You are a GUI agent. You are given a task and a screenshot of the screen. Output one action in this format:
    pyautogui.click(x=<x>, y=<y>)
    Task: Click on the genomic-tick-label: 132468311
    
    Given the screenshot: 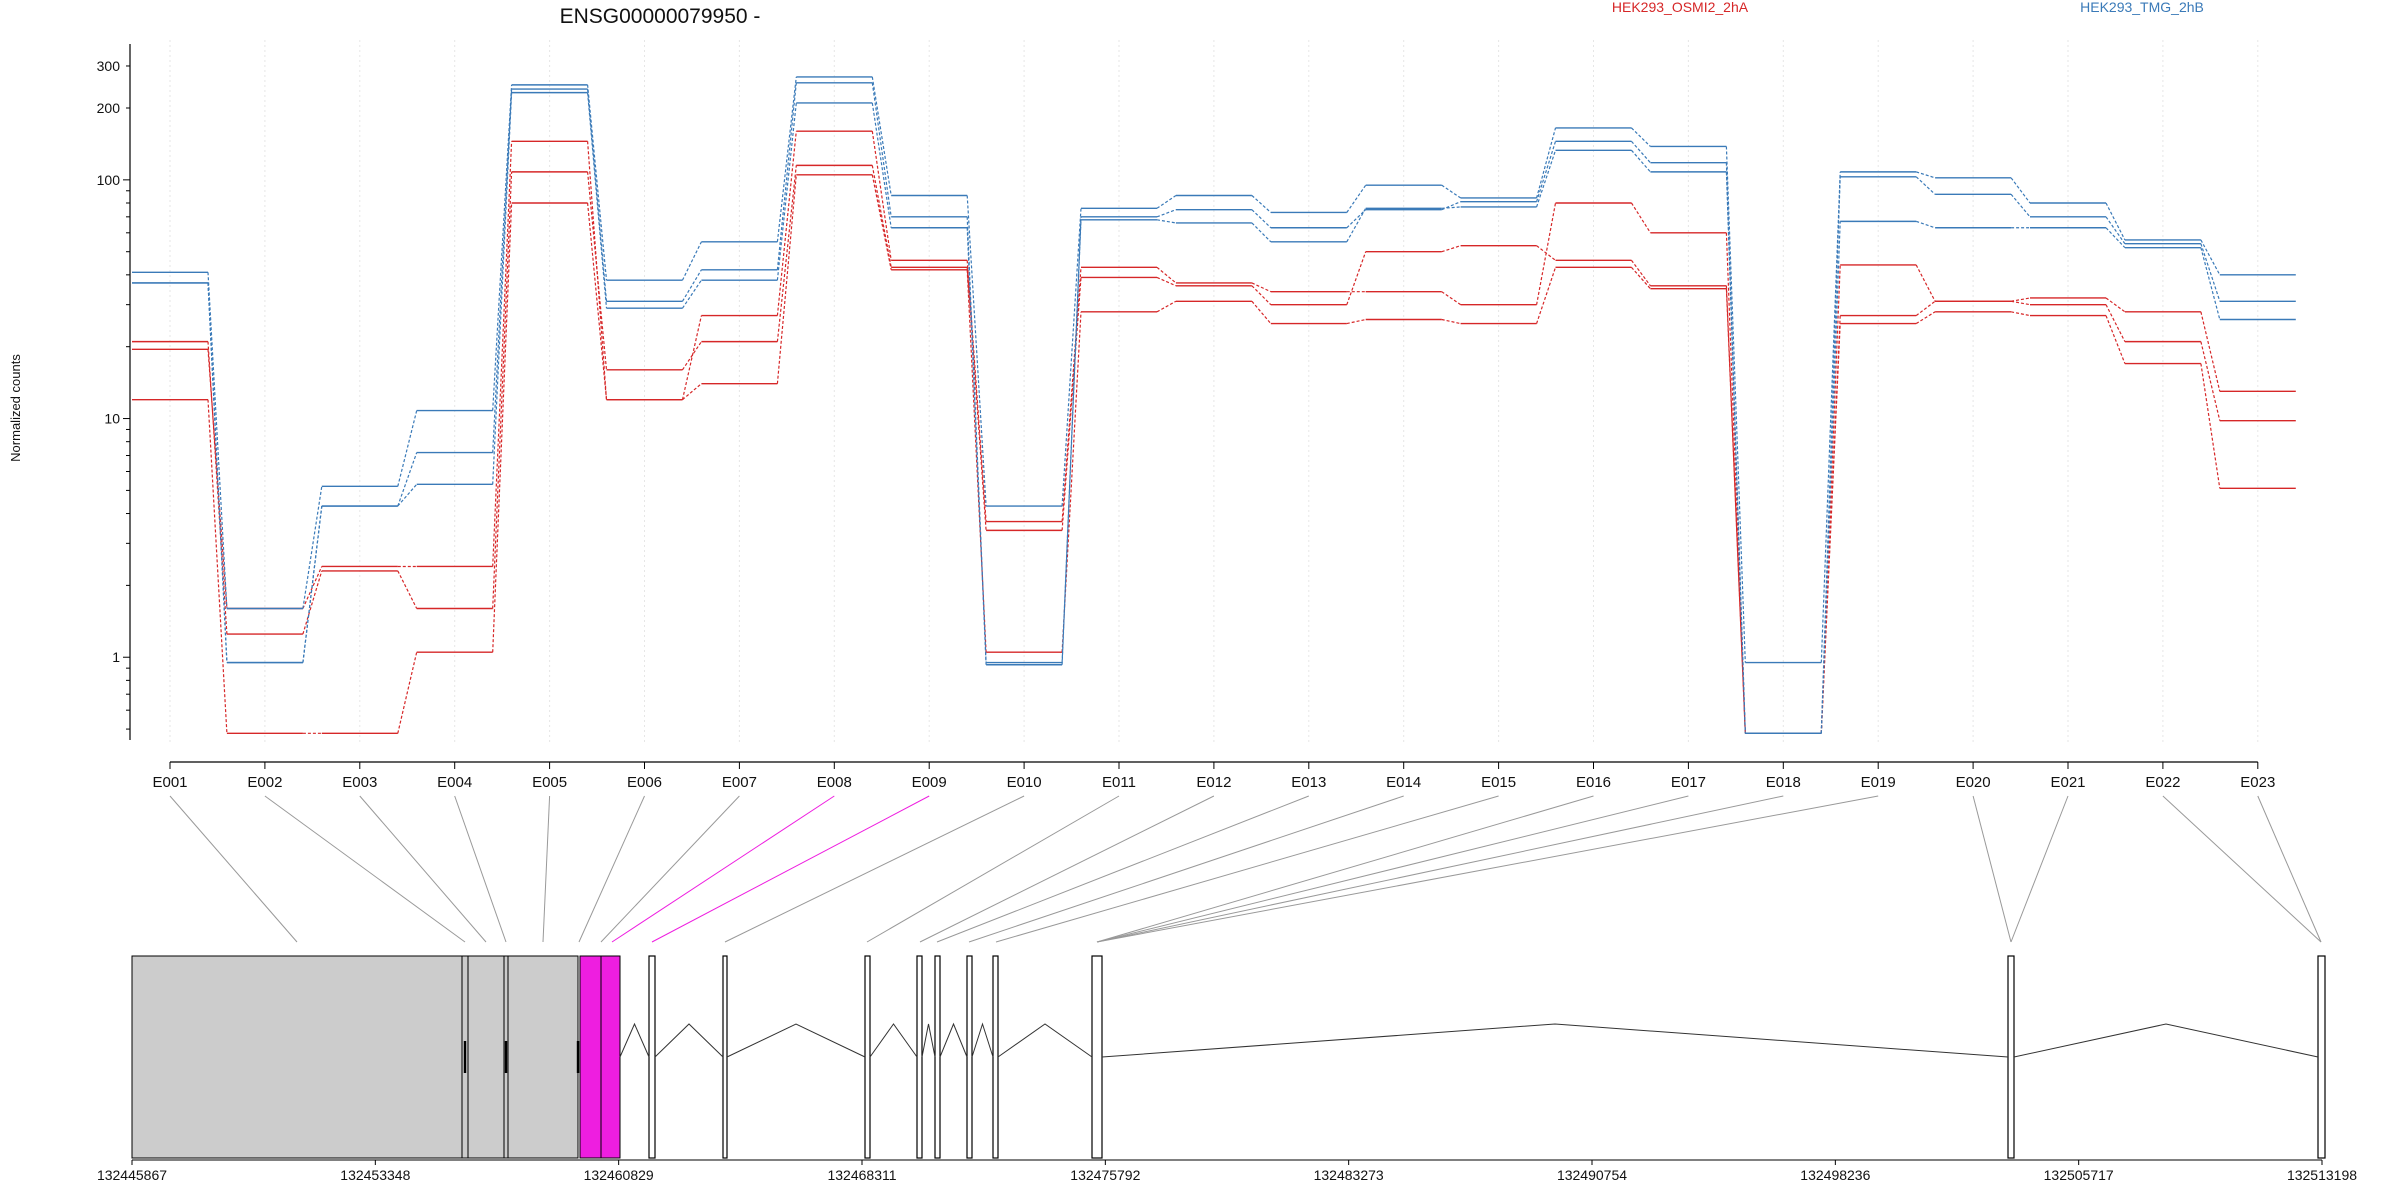 What is the action you would take?
    pyautogui.click(x=861, y=1175)
    